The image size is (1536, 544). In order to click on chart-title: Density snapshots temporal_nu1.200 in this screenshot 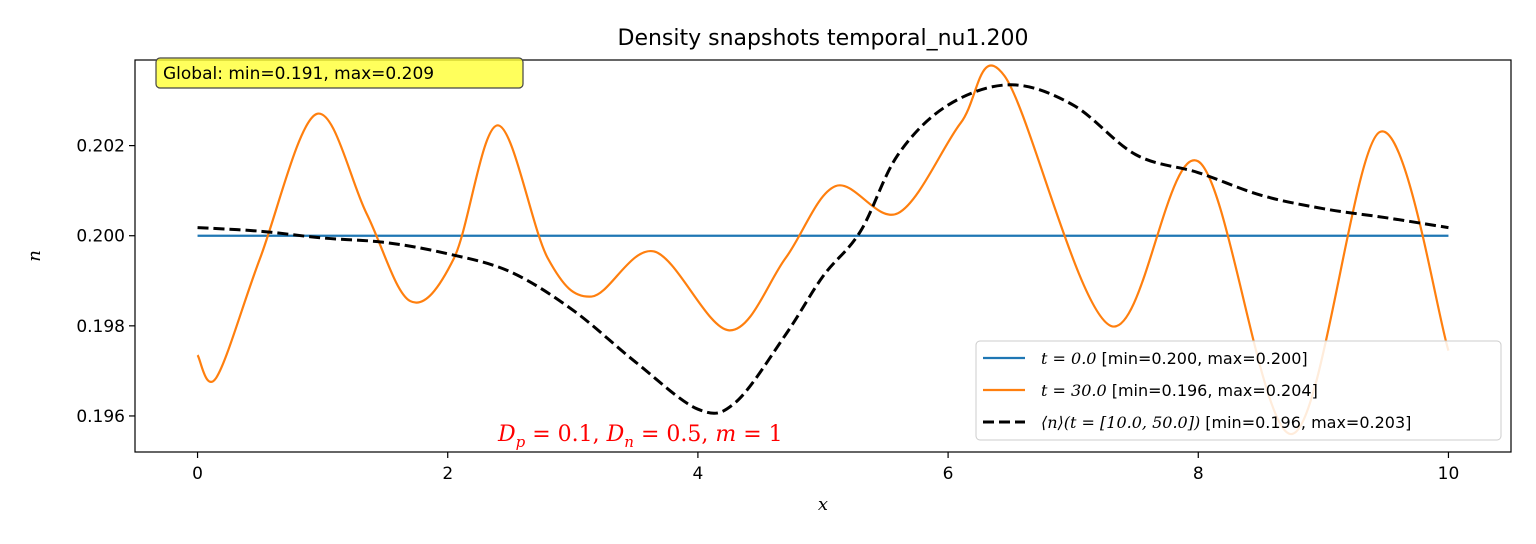, I will do `click(823, 38)`.